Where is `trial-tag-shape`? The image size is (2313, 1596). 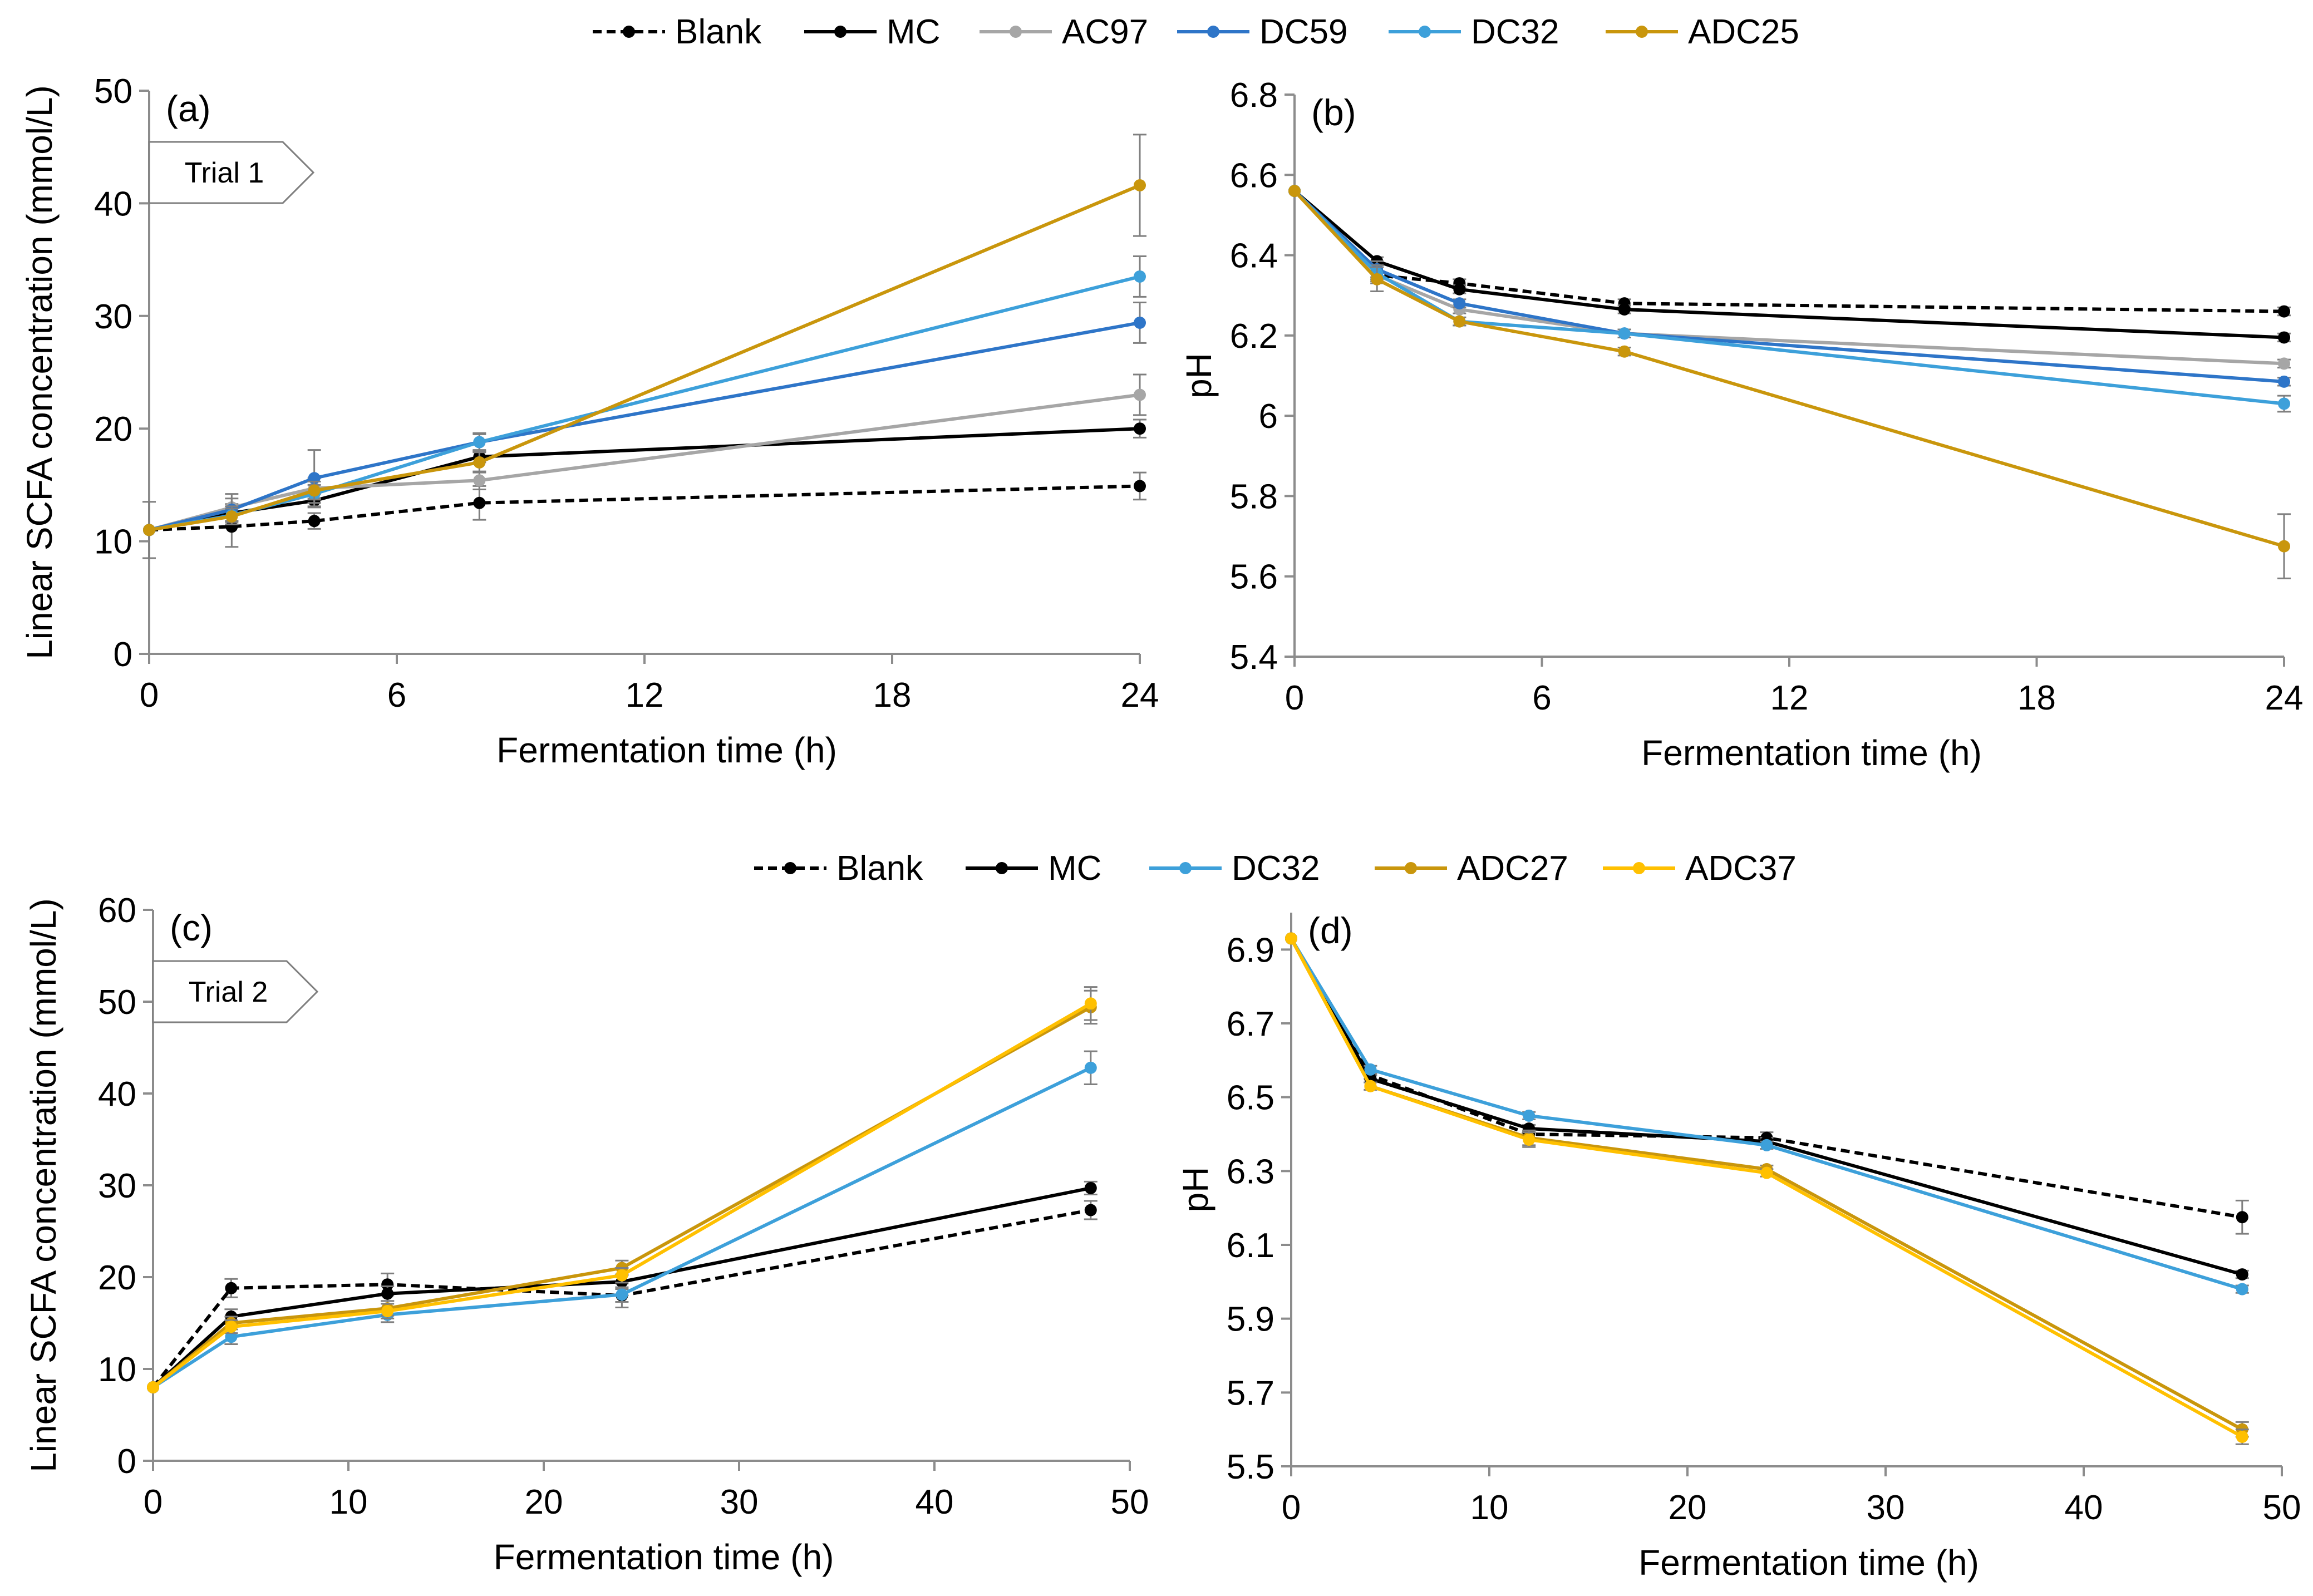 trial-tag-shape is located at coordinates (236, 991).